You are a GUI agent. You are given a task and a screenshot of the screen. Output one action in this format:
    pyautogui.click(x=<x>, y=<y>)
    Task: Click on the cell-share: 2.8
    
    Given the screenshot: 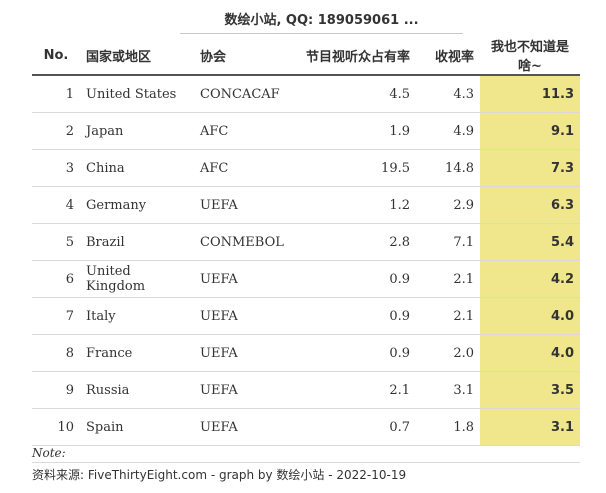 What is the action you would take?
    pyautogui.click(x=354, y=242)
    